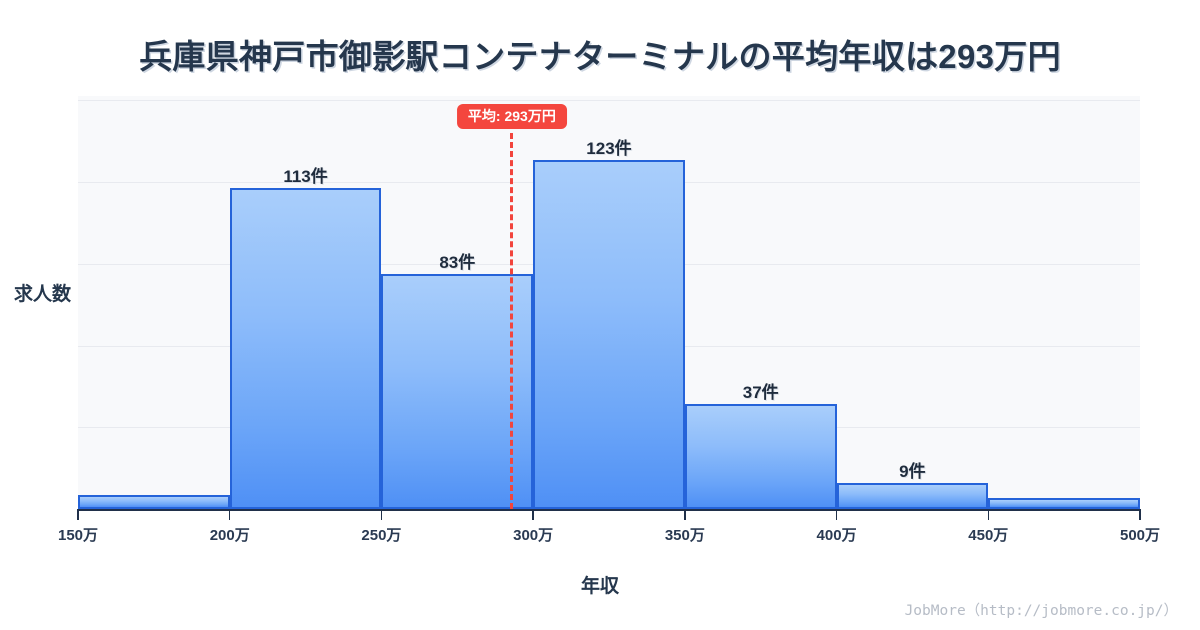 This screenshot has height=630, width=1200. Describe the element at coordinates (457, 262) in the screenshot. I see `bar-value-label: 83件` at that location.